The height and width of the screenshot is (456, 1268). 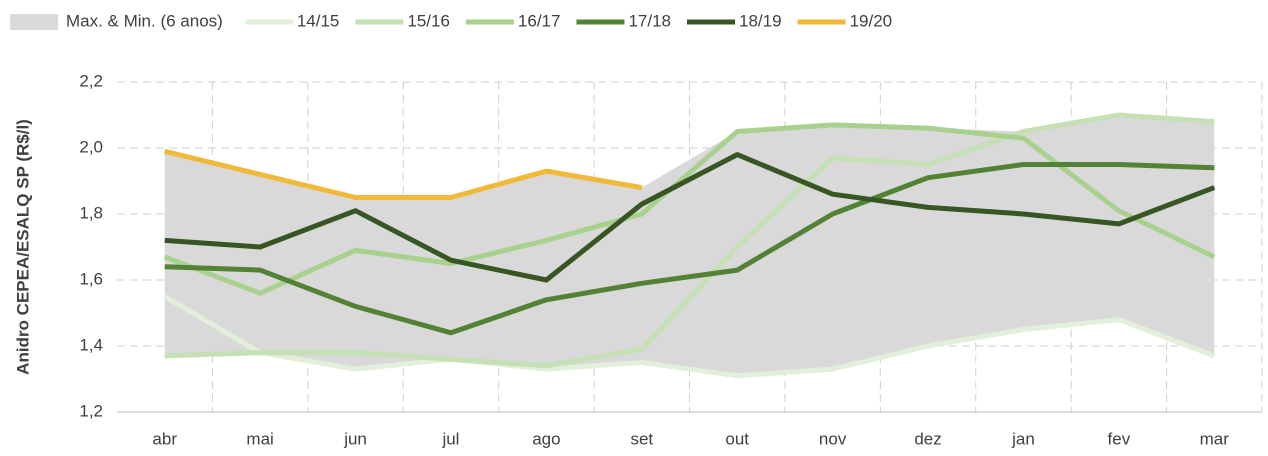 What do you see at coordinates (641, 438) in the screenshot?
I see `x-tick-label: set` at bounding box center [641, 438].